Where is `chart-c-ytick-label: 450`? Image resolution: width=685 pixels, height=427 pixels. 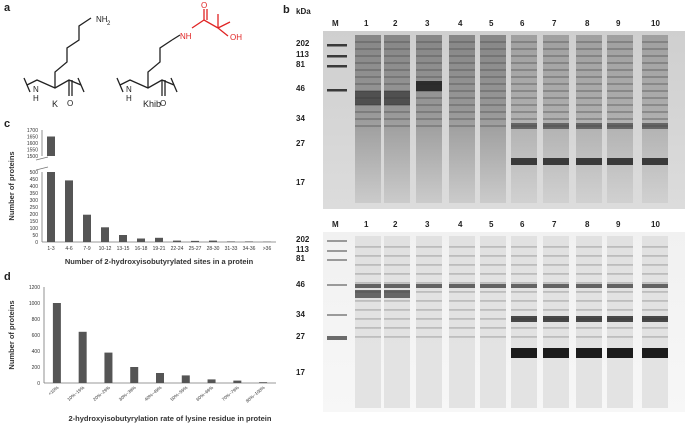
chart-c-ytick-label: 450 is located at coordinates (34, 180).